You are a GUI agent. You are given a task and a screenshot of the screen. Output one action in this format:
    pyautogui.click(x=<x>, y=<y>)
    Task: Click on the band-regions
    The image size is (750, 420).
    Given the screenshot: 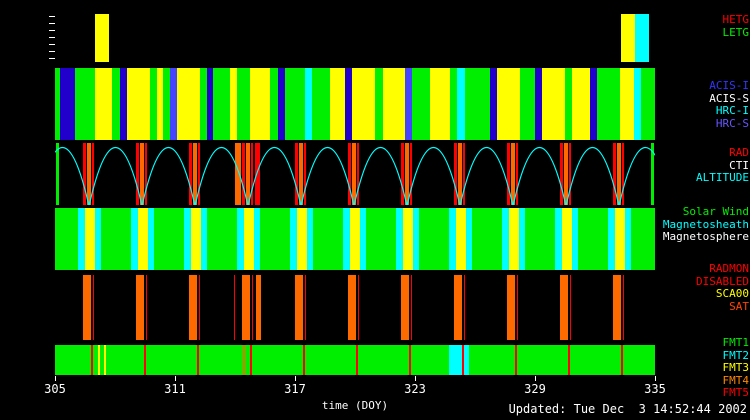 What is the action you would take?
    pyautogui.click(x=355, y=239)
    